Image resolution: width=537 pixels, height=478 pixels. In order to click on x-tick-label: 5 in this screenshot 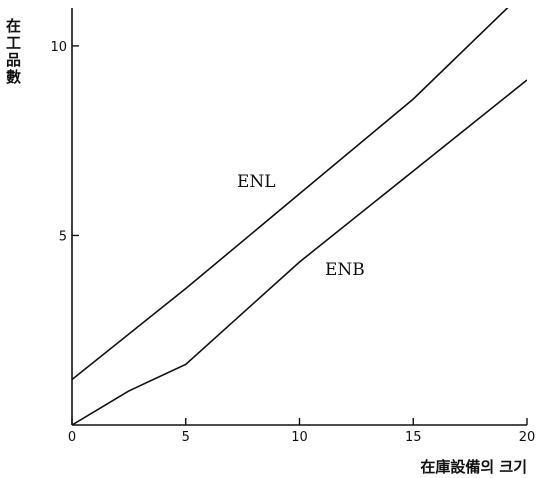, I will do `click(186, 437)`.